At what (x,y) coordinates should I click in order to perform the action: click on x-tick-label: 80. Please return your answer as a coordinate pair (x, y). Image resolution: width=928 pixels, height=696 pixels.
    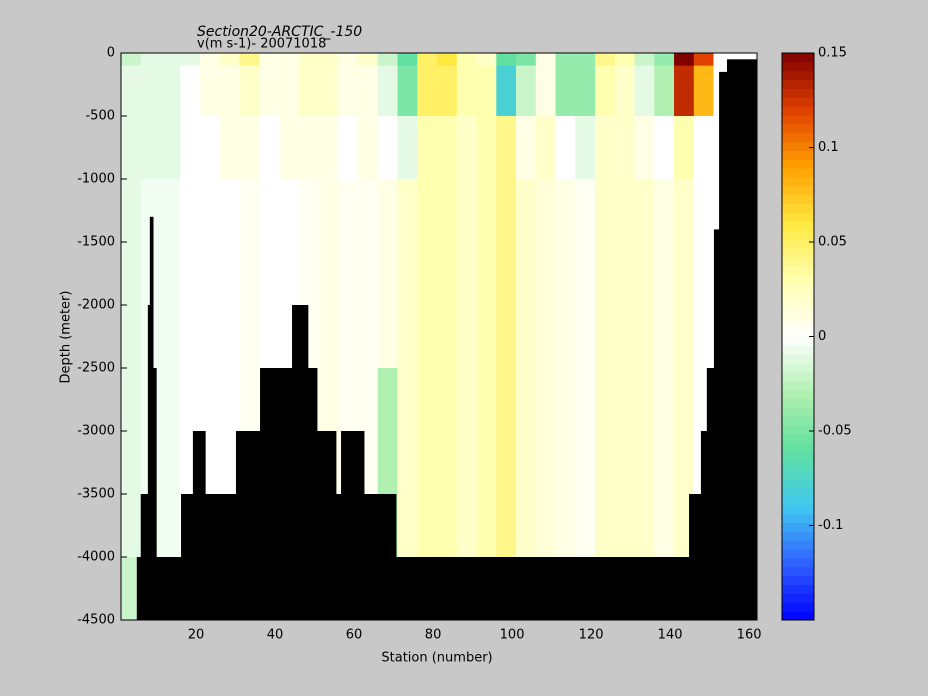
    Looking at the image, I should click on (433, 635).